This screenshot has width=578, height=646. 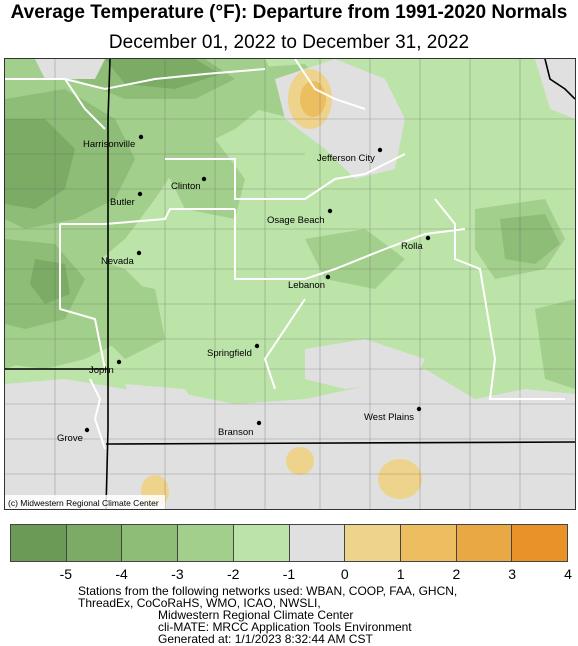 What do you see at coordinates (109, 144) in the screenshot?
I see `city-label: Harrisonville` at bounding box center [109, 144].